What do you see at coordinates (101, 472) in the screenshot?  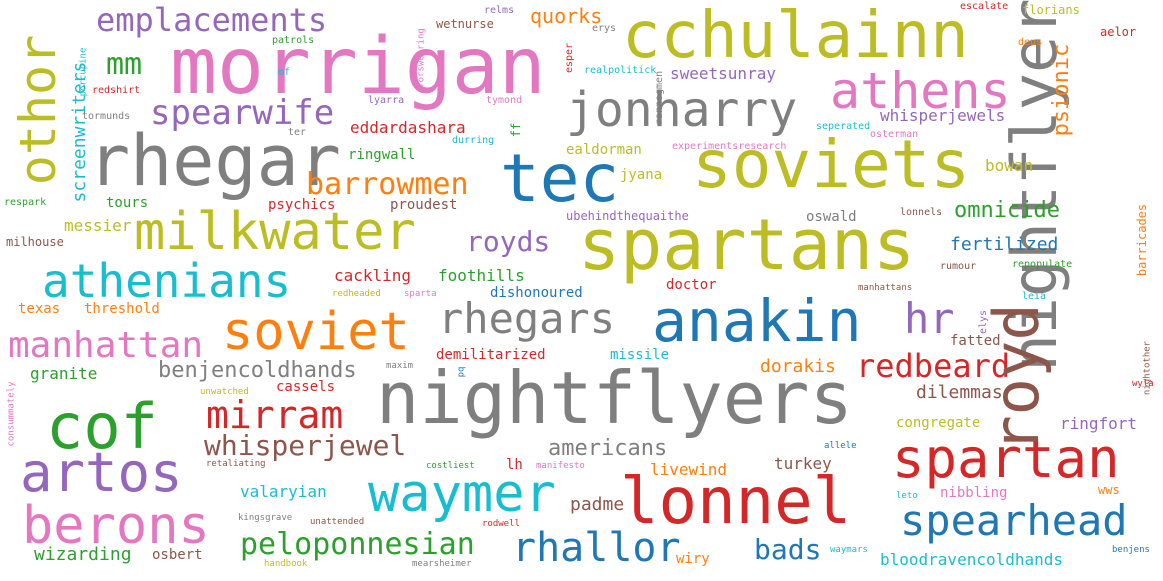 I see `word-artos: artos` at bounding box center [101, 472].